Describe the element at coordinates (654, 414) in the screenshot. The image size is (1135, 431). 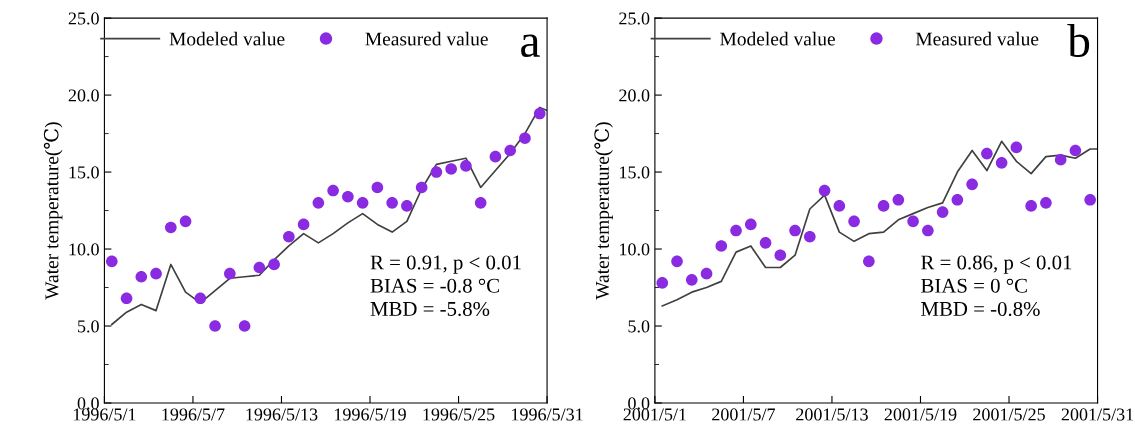
I see `x-tick-label: 2001/5/1` at that location.